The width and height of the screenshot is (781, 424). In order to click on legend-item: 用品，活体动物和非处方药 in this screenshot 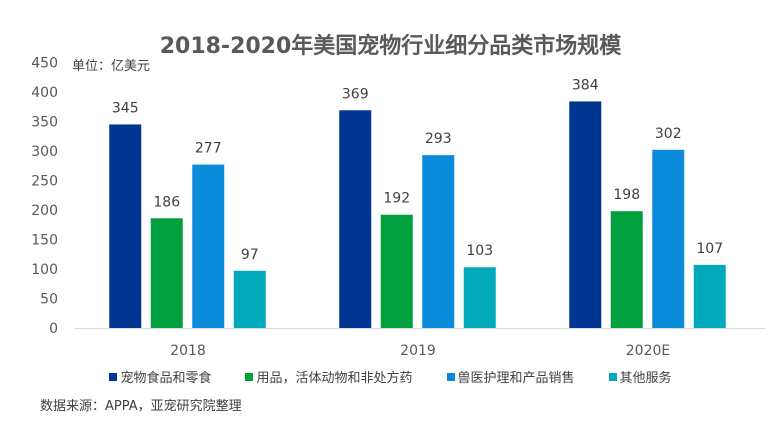, I will do `click(329, 376)`.